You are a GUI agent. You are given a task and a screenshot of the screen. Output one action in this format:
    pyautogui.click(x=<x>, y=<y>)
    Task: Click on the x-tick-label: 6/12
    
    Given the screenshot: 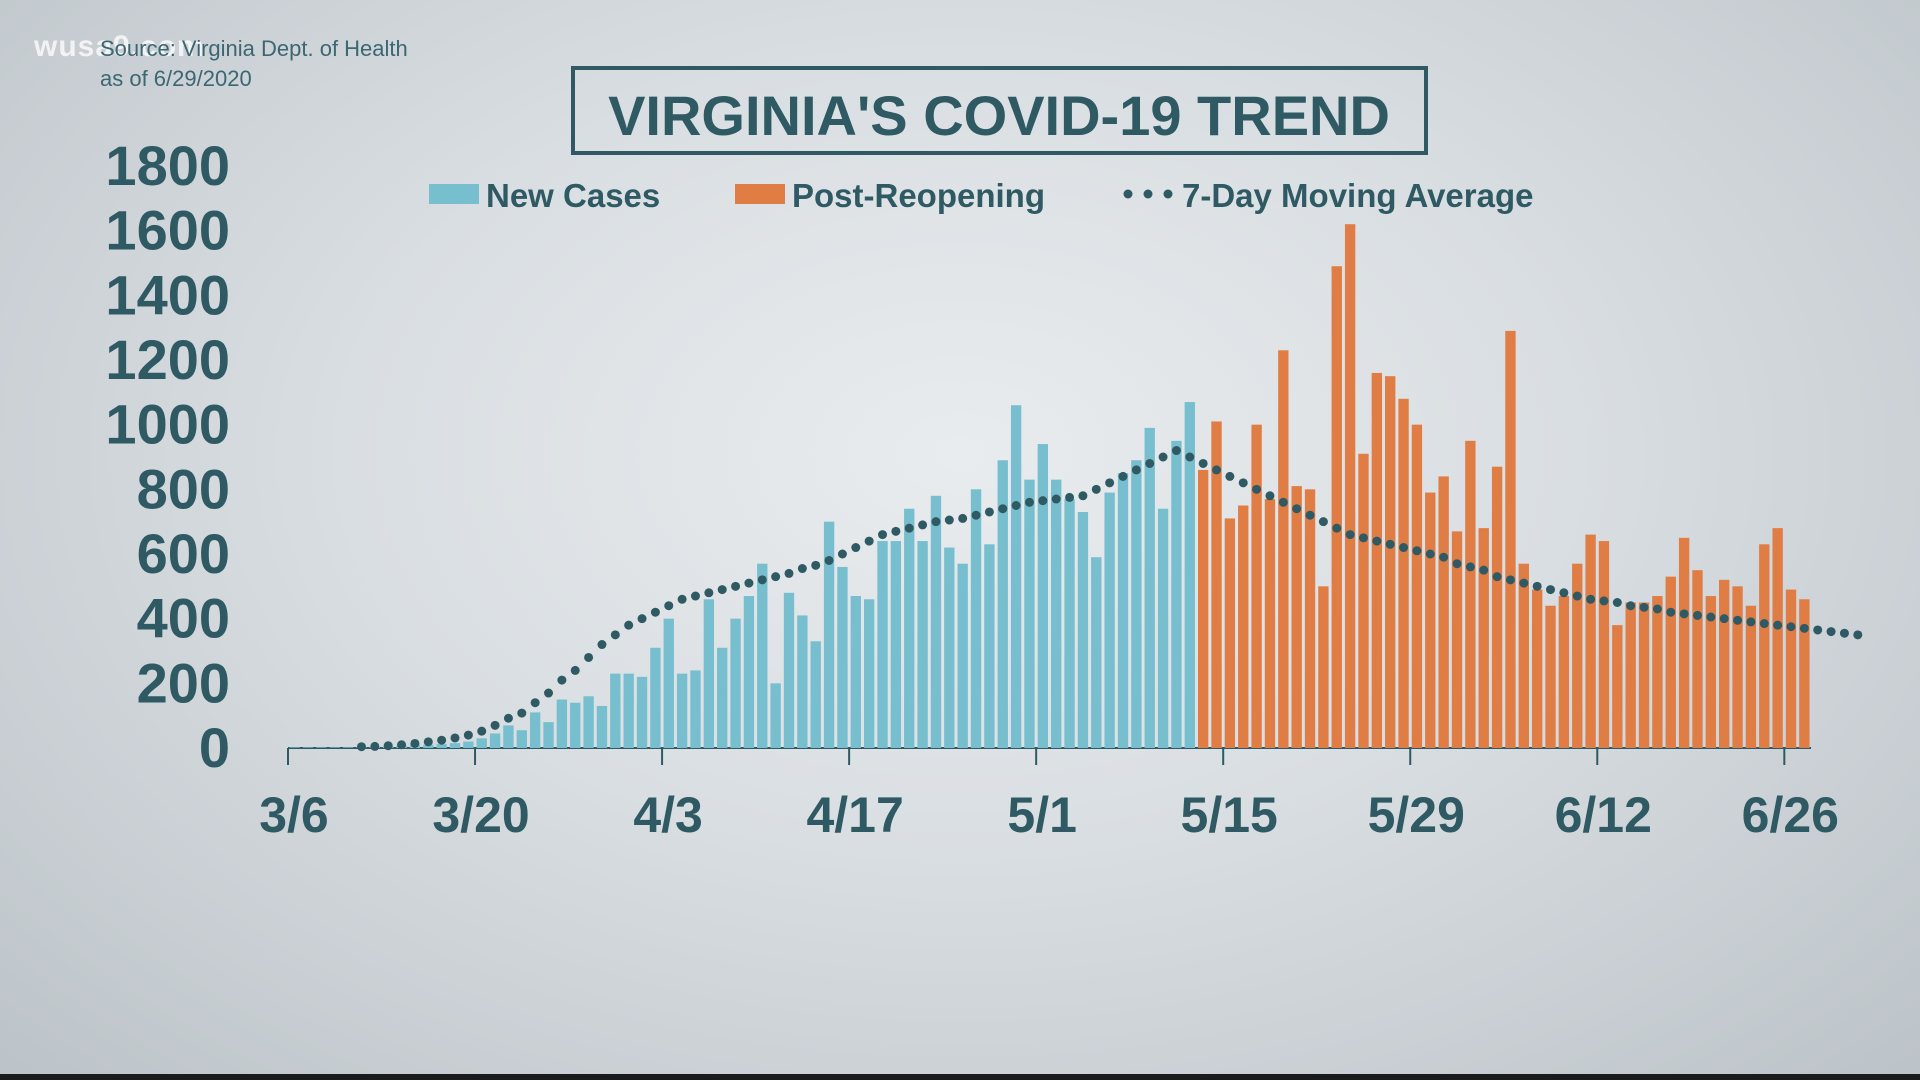 What is the action you would take?
    pyautogui.click(x=1603, y=815)
    